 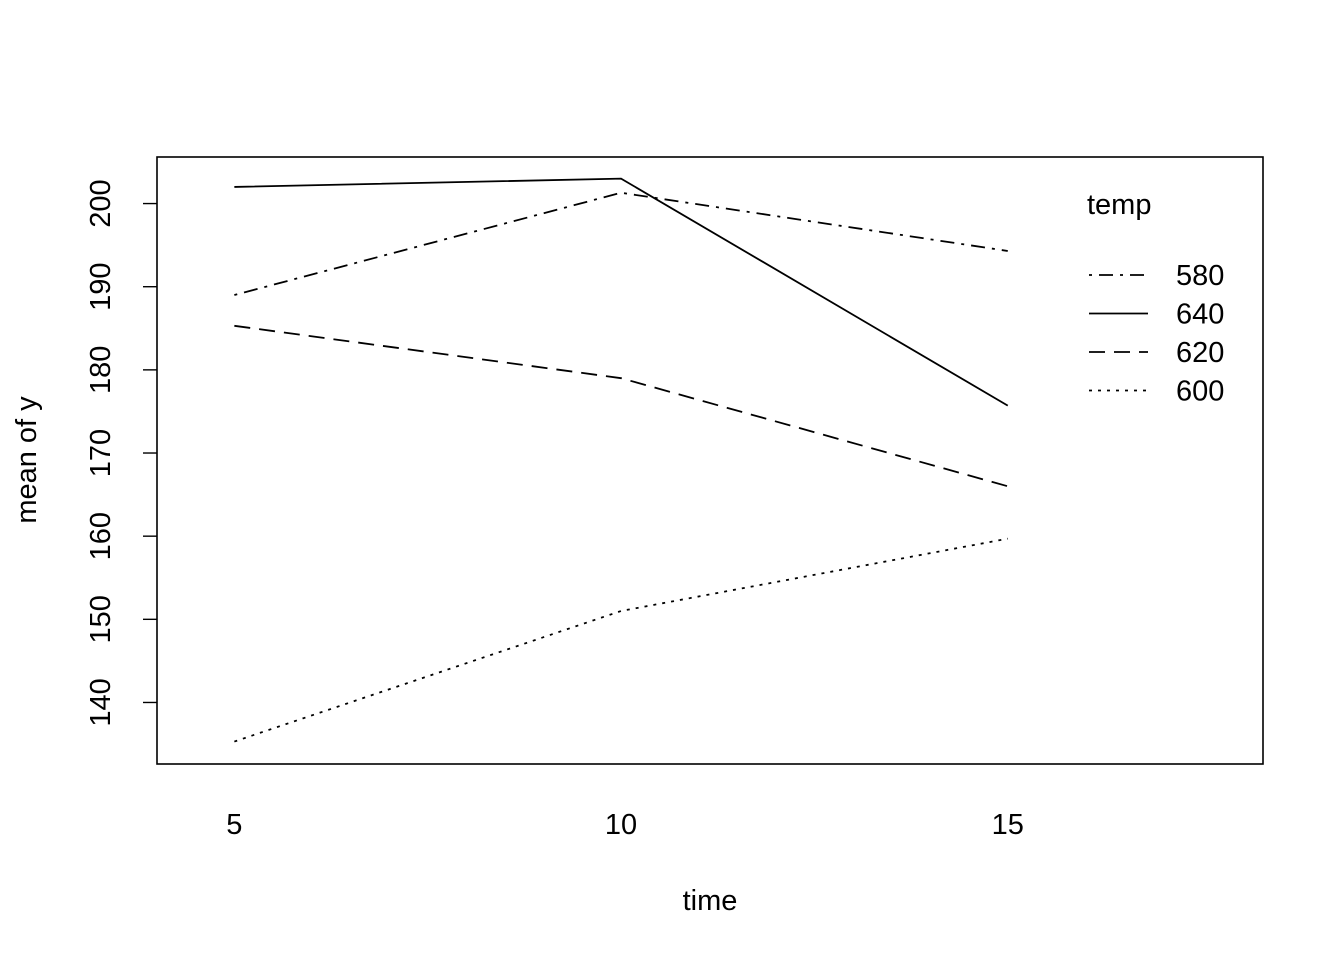 What do you see at coordinates (101, 203) in the screenshot?
I see `y-tick-label-200: 200` at bounding box center [101, 203].